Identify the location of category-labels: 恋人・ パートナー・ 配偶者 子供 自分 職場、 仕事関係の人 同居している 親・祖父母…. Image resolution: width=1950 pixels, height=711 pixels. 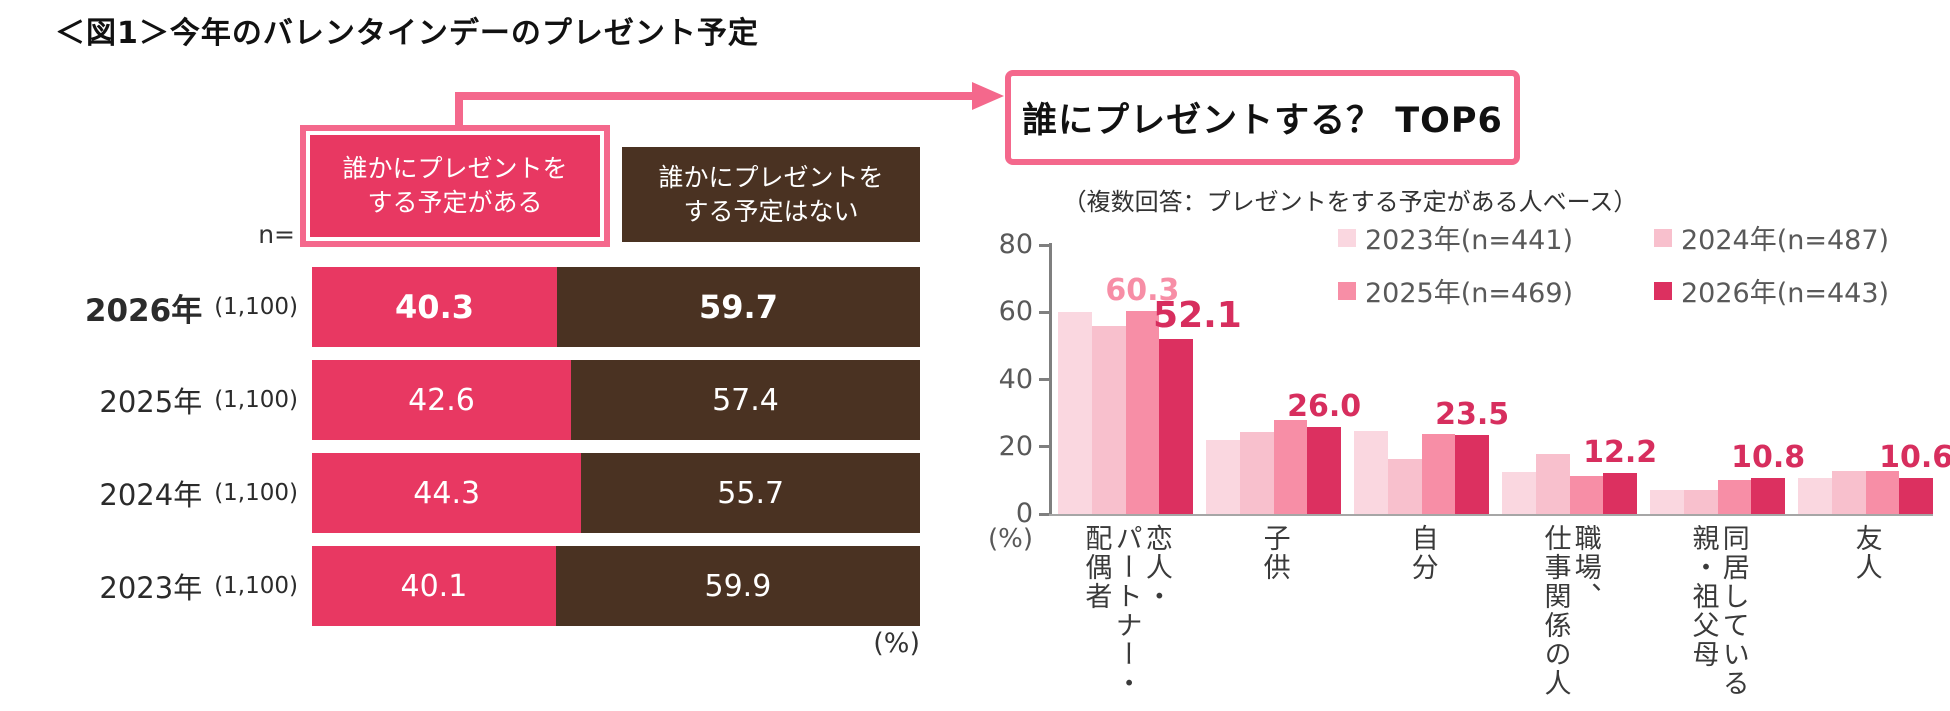
(1495, 611).